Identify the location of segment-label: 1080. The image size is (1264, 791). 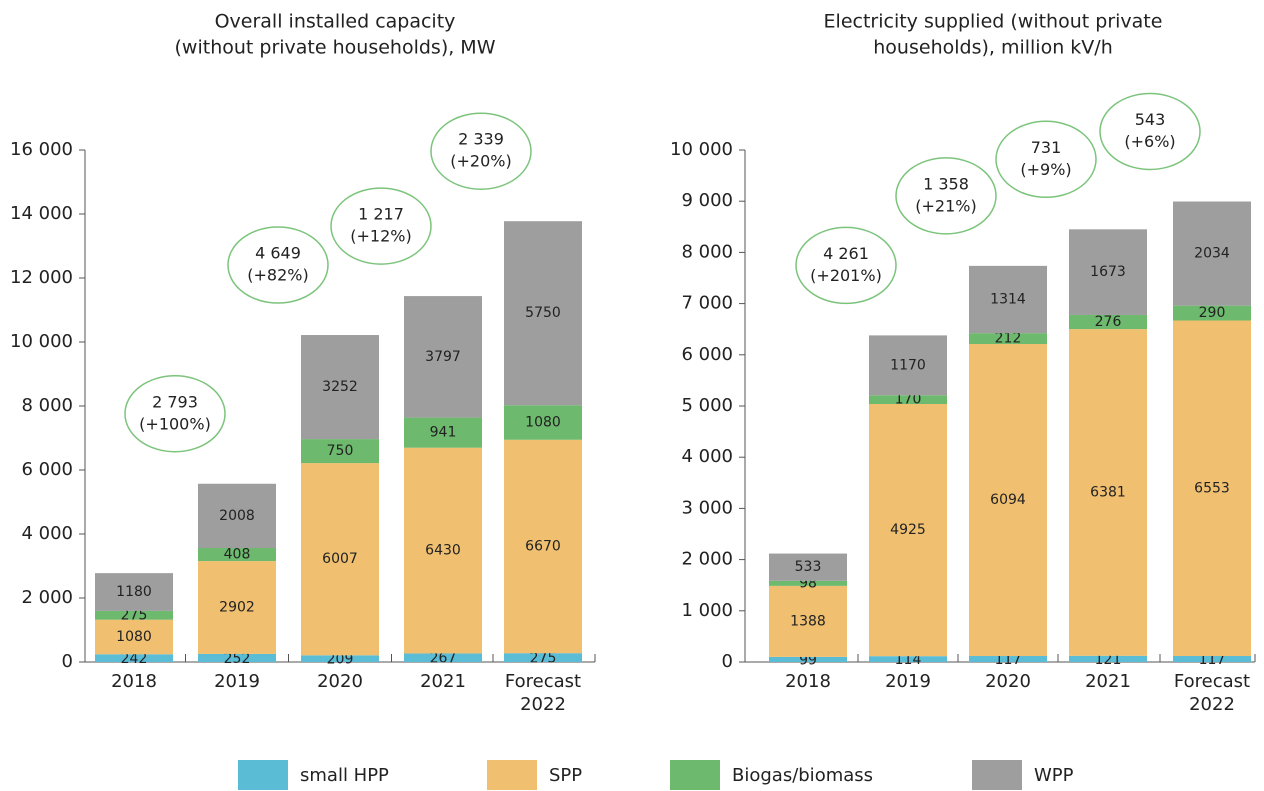
(543, 422).